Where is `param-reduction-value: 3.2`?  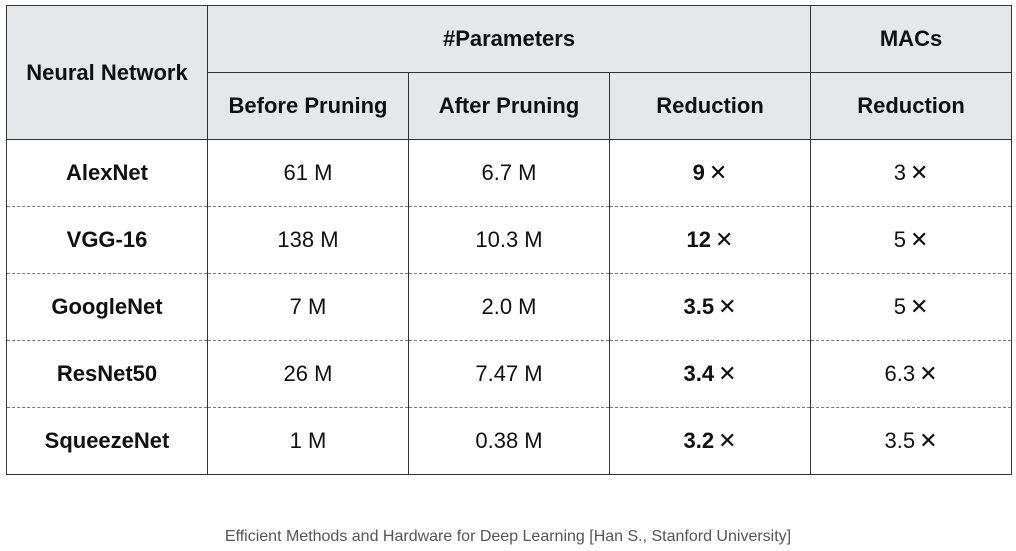
param-reduction-value: 3.2 is located at coordinates (699, 440).